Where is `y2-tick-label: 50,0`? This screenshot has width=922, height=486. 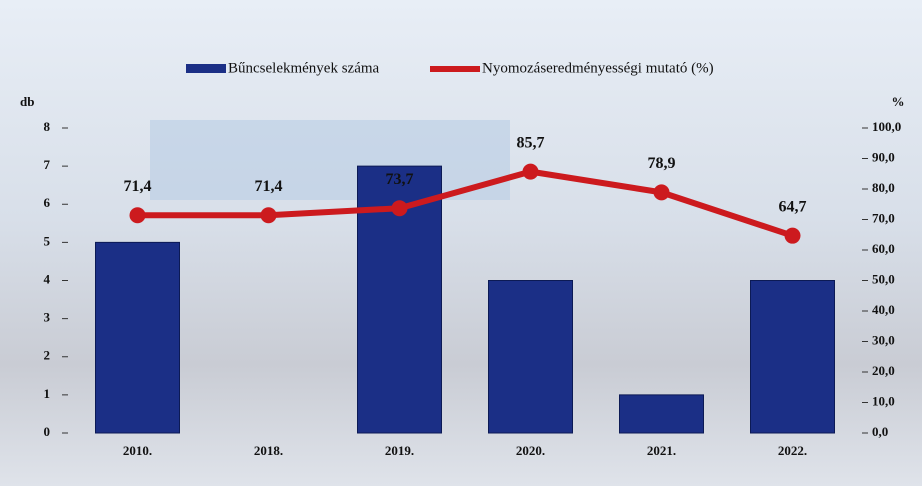
y2-tick-label: 50,0 is located at coordinates (883, 278).